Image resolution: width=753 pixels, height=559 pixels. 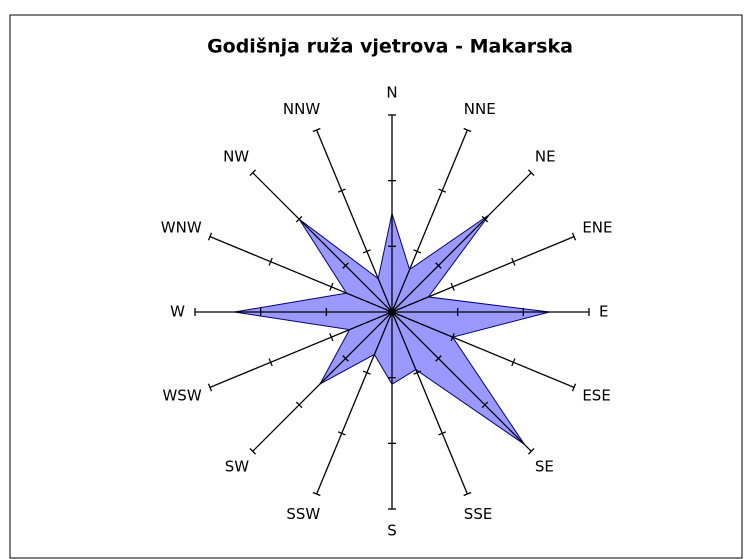 I want to click on direction-label: SE, so click(x=544, y=466).